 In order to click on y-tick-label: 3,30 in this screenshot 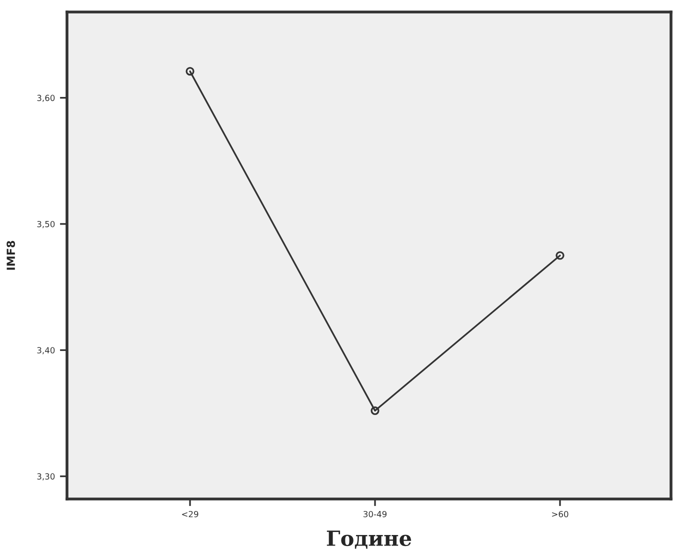, I will do `click(46, 476)`.